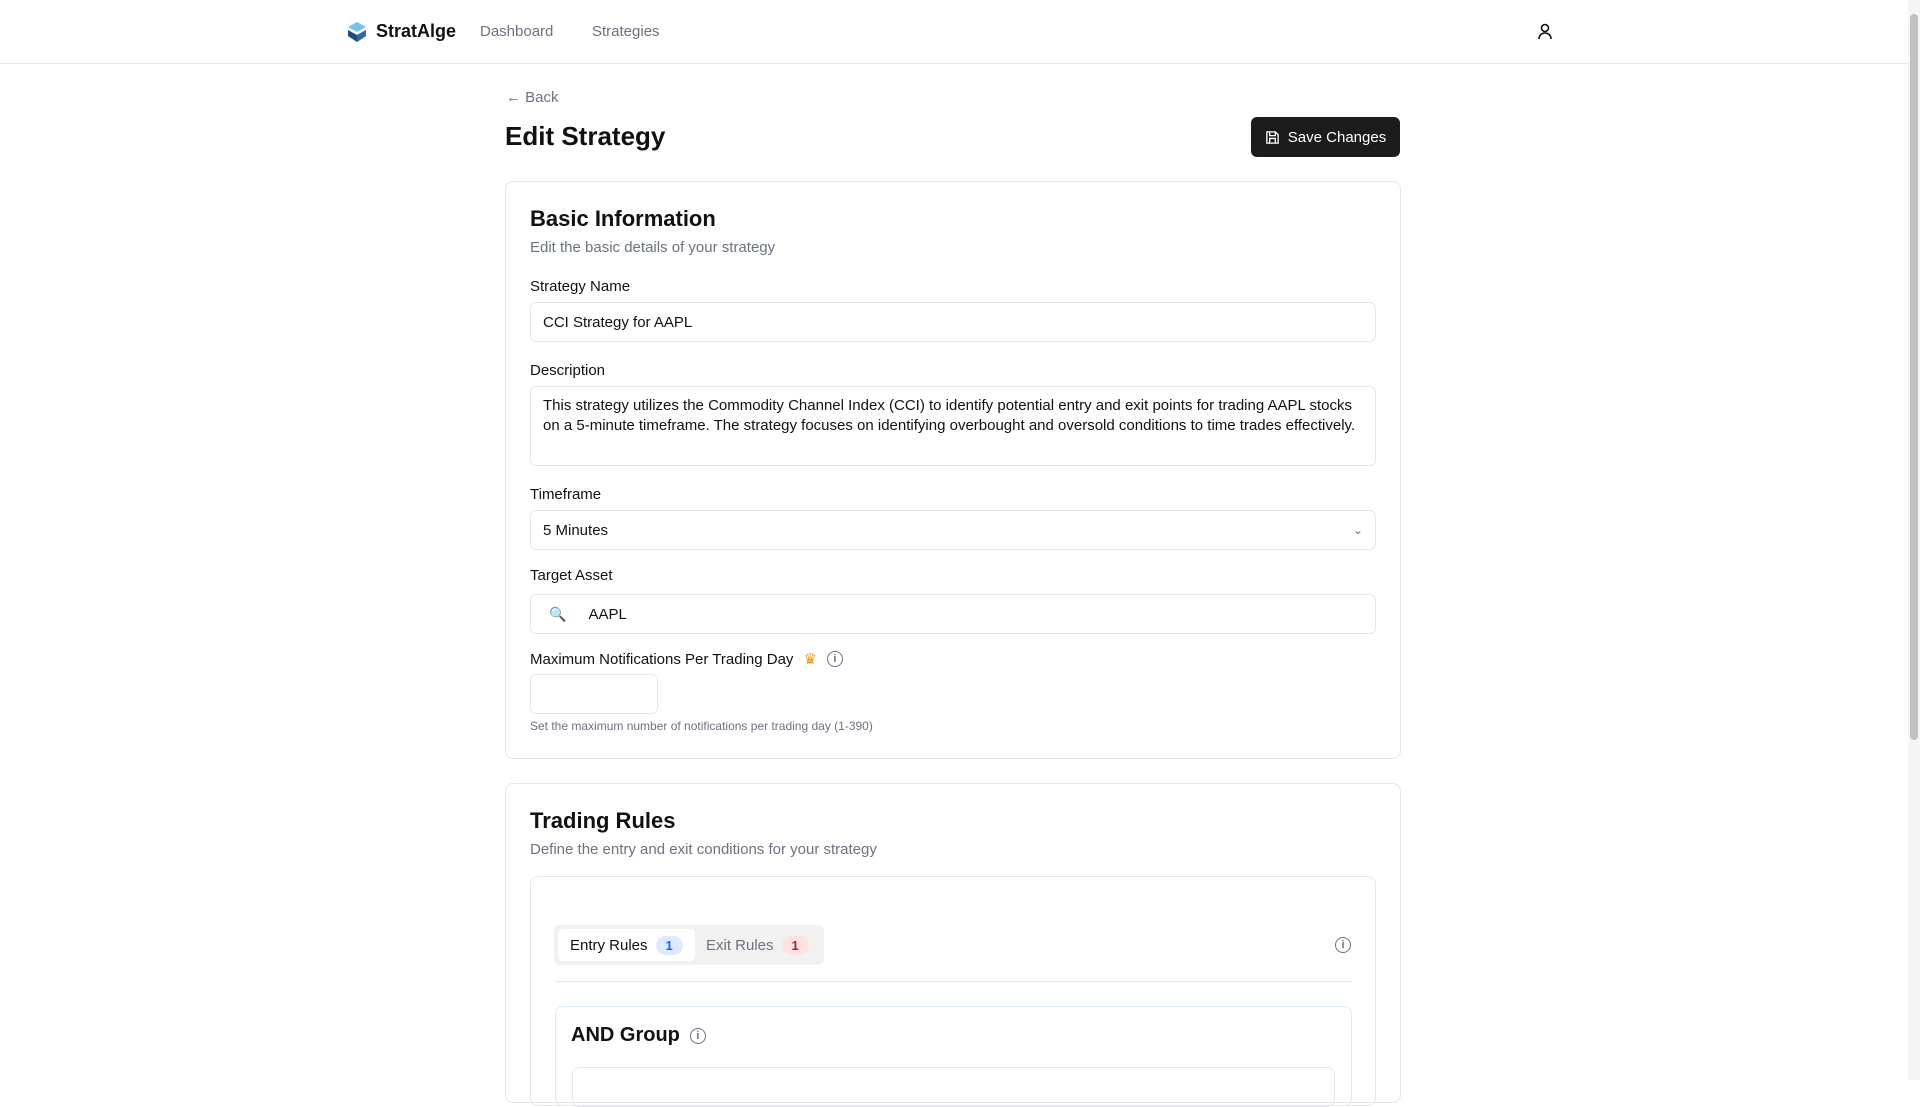 This screenshot has width=1920, height=1107. I want to click on and-group-title: AND Group, so click(625, 1035).